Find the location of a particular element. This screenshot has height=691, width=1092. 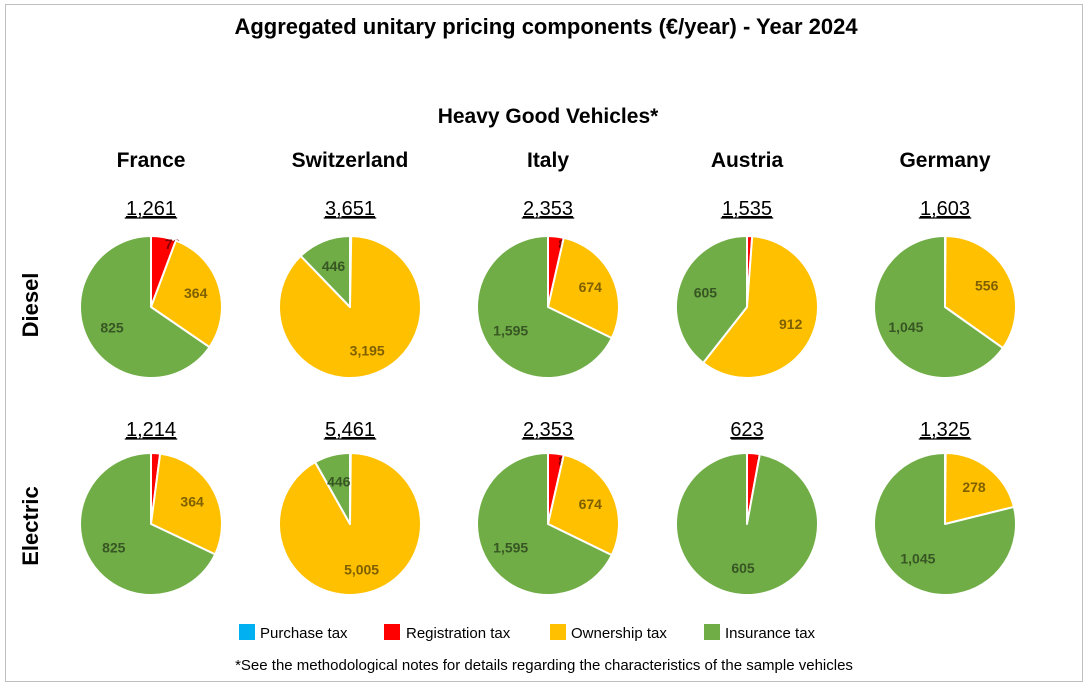

data-label-diesel-italy-insurance-tax: 1,595 is located at coordinates (510, 330).